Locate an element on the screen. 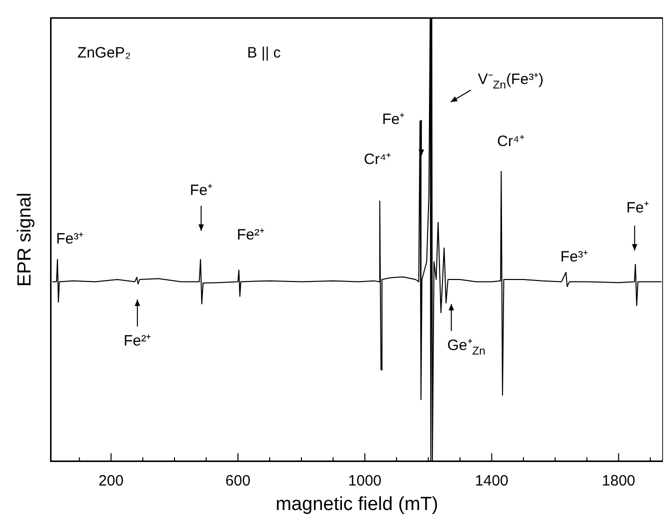 The image size is (669, 524). x-tick-label: 200 is located at coordinates (111, 481).